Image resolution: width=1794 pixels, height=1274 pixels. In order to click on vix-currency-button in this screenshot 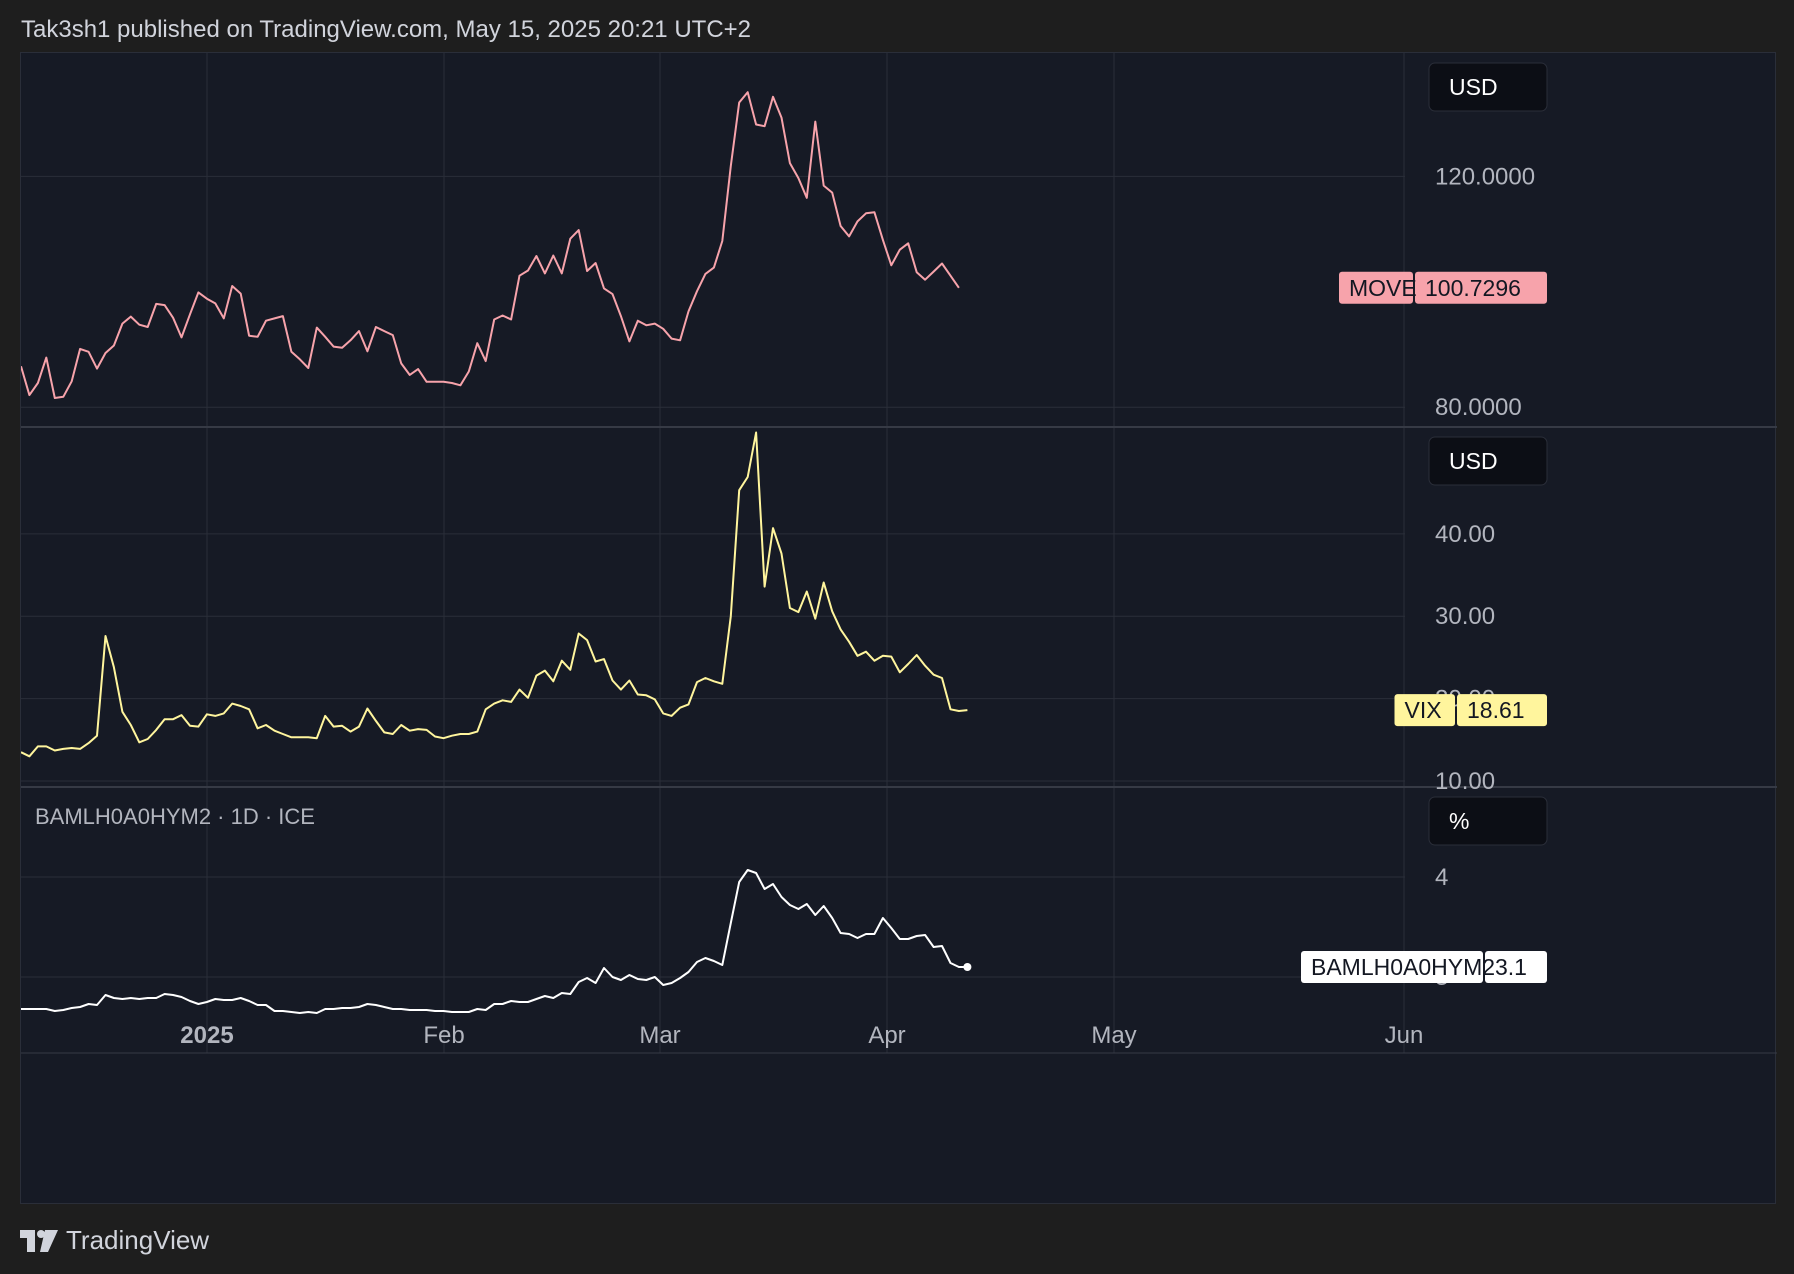, I will do `click(1488, 461)`.